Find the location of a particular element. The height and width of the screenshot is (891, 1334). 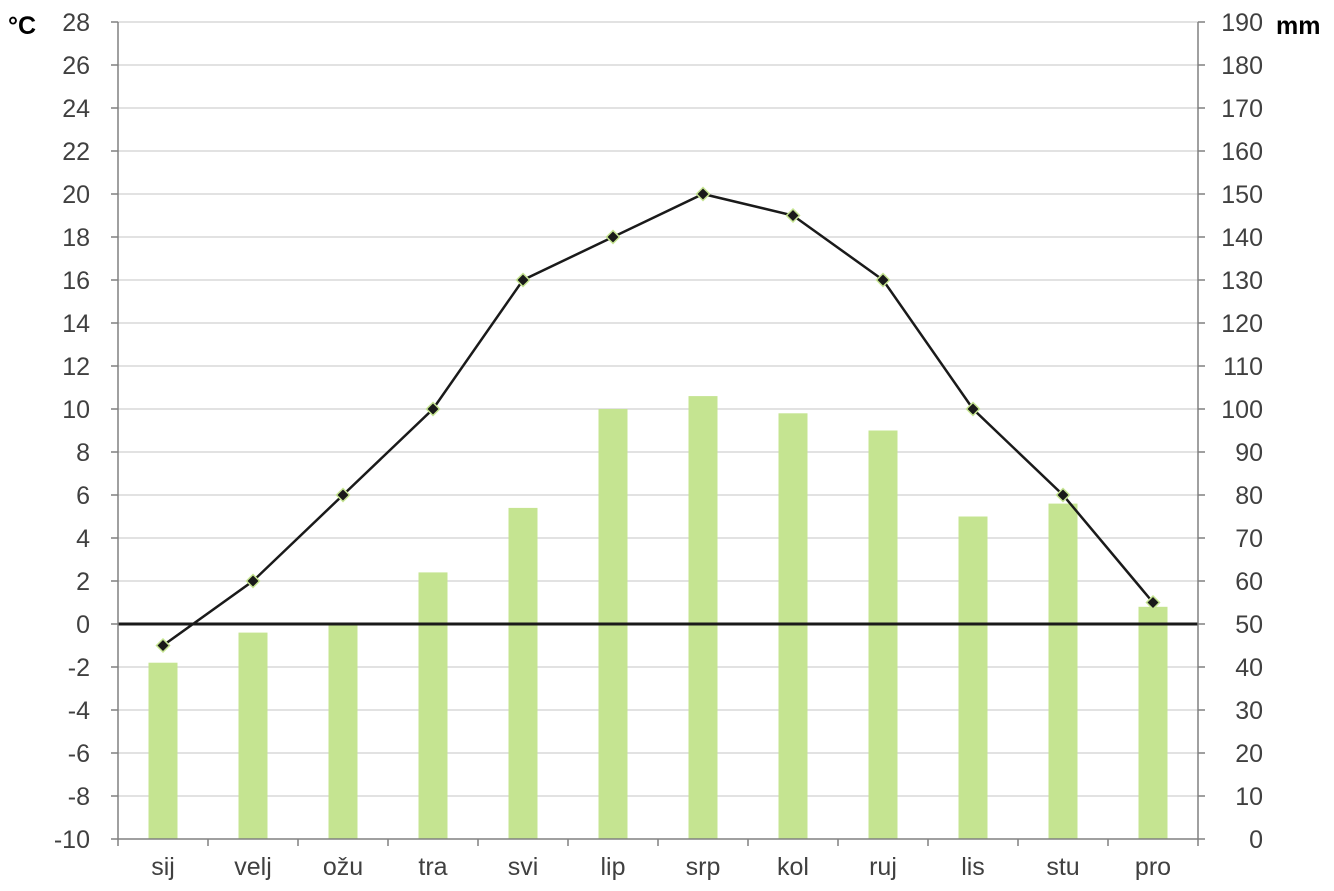

temperature-point-stu is located at coordinates (1063, 495).